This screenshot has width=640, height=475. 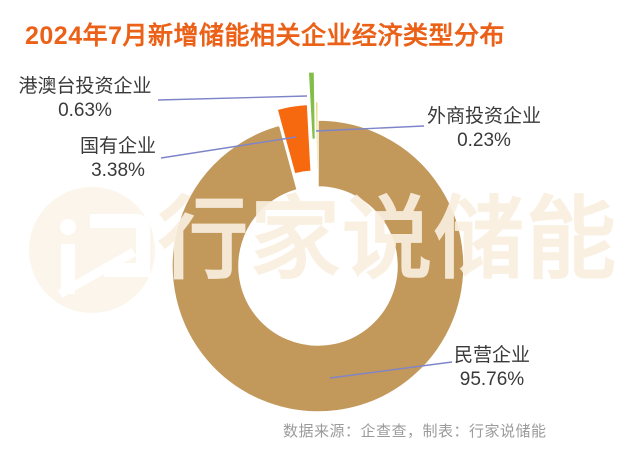 What do you see at coordinates (118, 159) in the screenshot?
I see `label-guoyou: 国有企业 3.38%` at bounding box center [118, 159].